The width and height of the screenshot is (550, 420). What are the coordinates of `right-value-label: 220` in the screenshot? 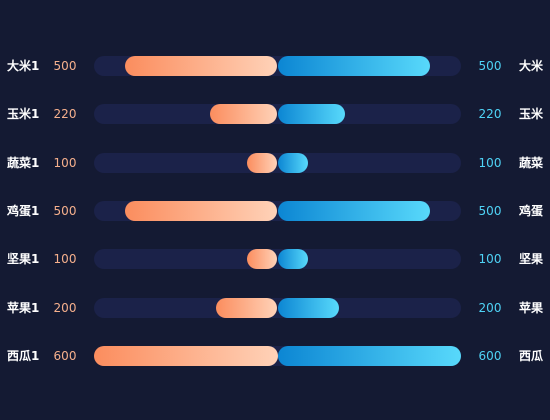 It's located at (490, 114).